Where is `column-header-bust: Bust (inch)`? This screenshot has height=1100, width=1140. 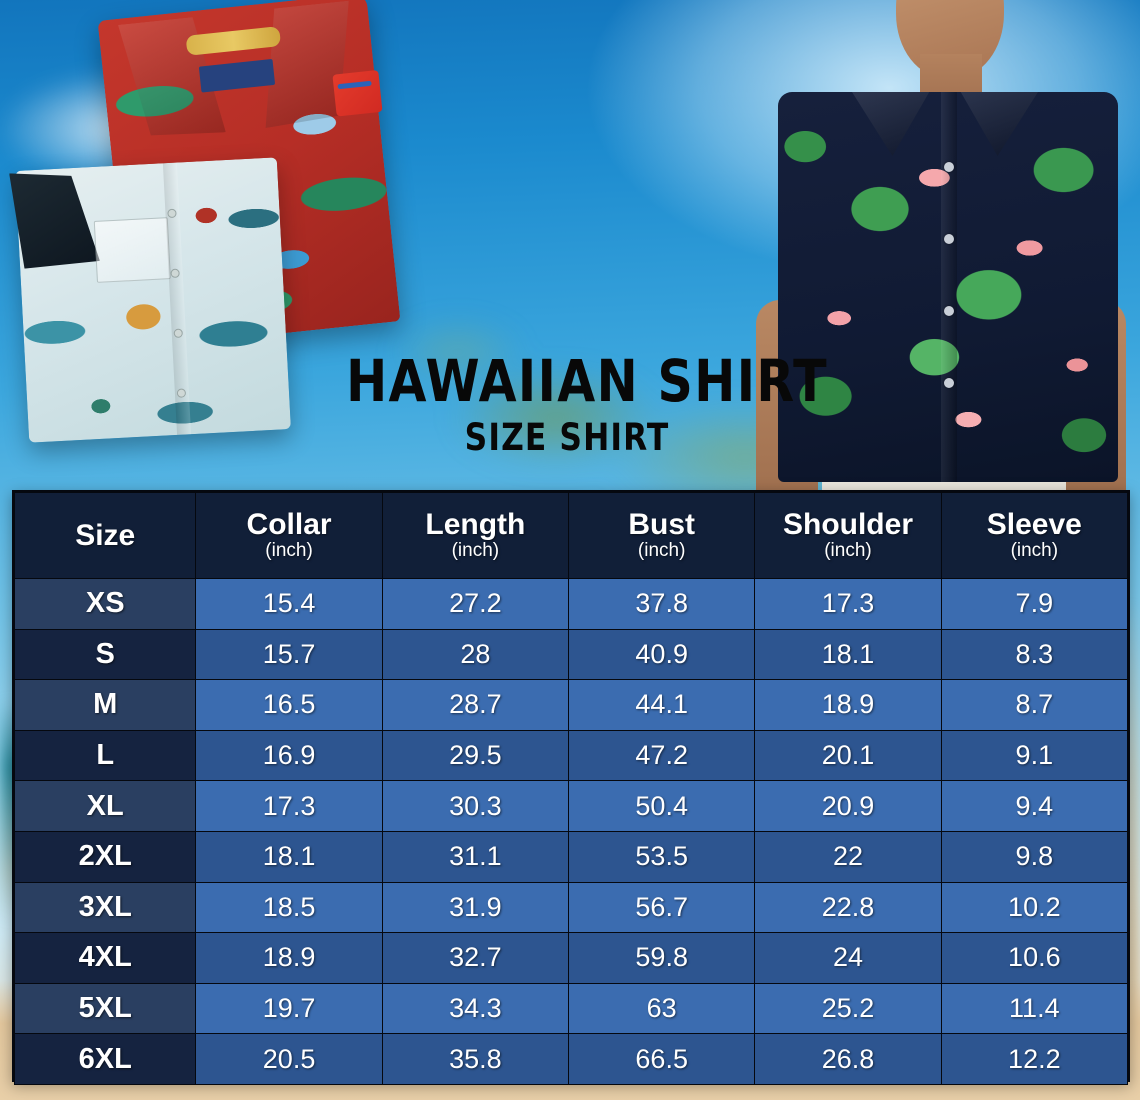
column-header-bust: Bust (inch) is located at coordinates (662, 535).